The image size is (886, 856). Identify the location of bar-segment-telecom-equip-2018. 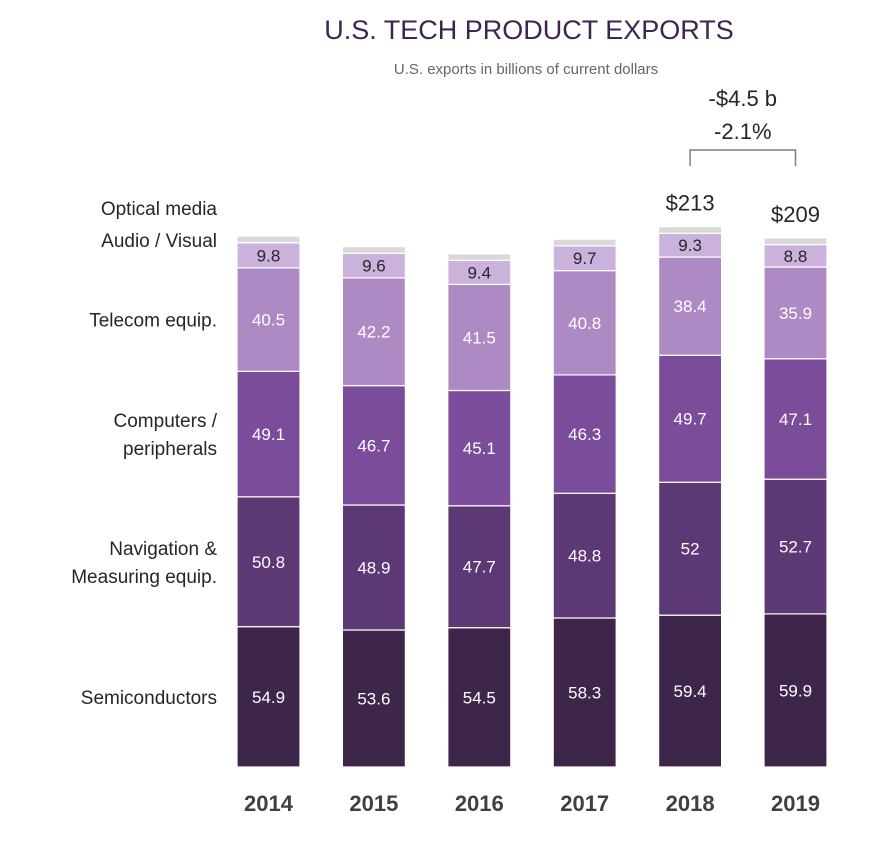
(690, 306).